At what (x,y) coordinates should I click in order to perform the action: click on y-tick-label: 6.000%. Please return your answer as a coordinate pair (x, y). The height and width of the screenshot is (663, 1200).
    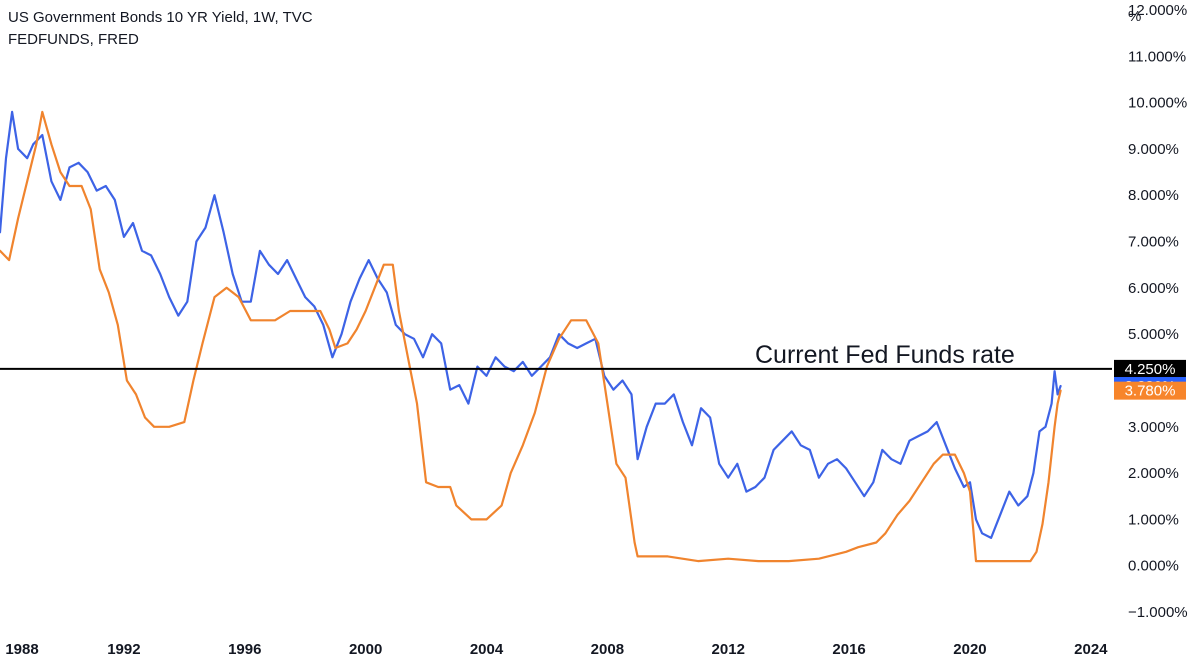
    Looking at the image, I should click on (1153, 288).